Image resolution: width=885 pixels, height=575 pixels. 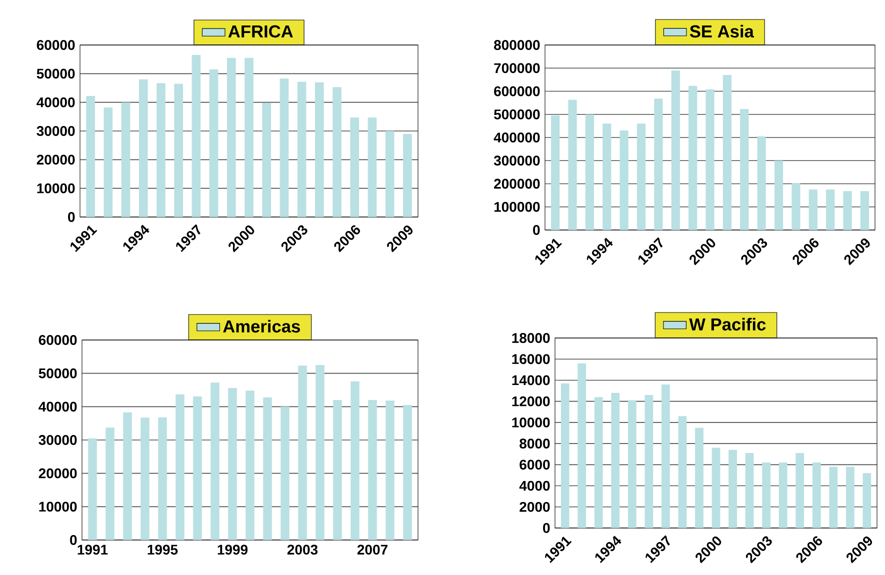 I want to click on y-tick-label: 6000, so click(x=535, y=465).